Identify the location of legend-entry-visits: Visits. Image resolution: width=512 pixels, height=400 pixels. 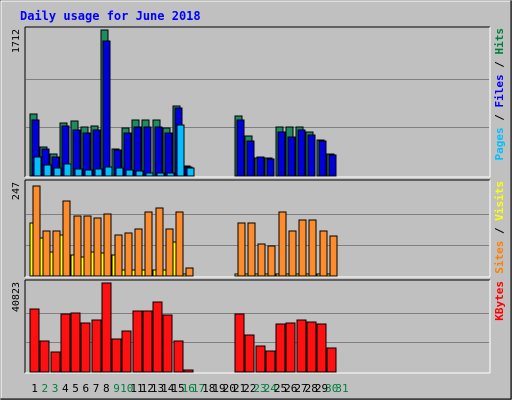
(499, 201).